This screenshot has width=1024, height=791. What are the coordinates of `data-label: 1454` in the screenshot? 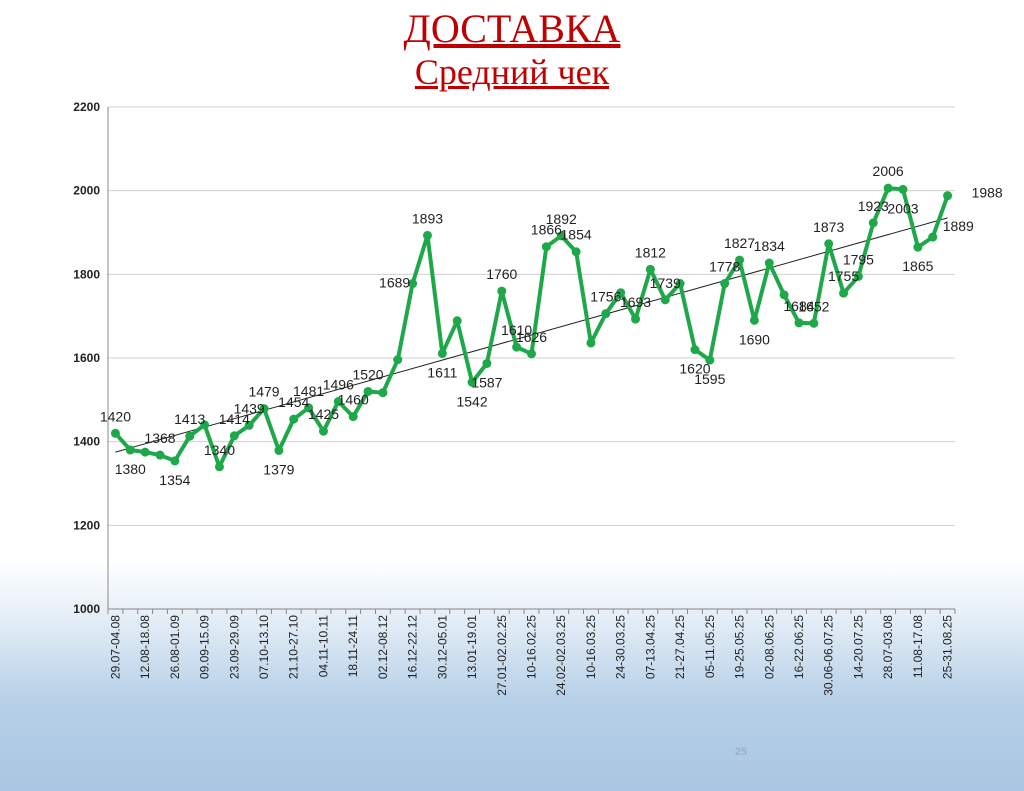 It's located at (293, 402).